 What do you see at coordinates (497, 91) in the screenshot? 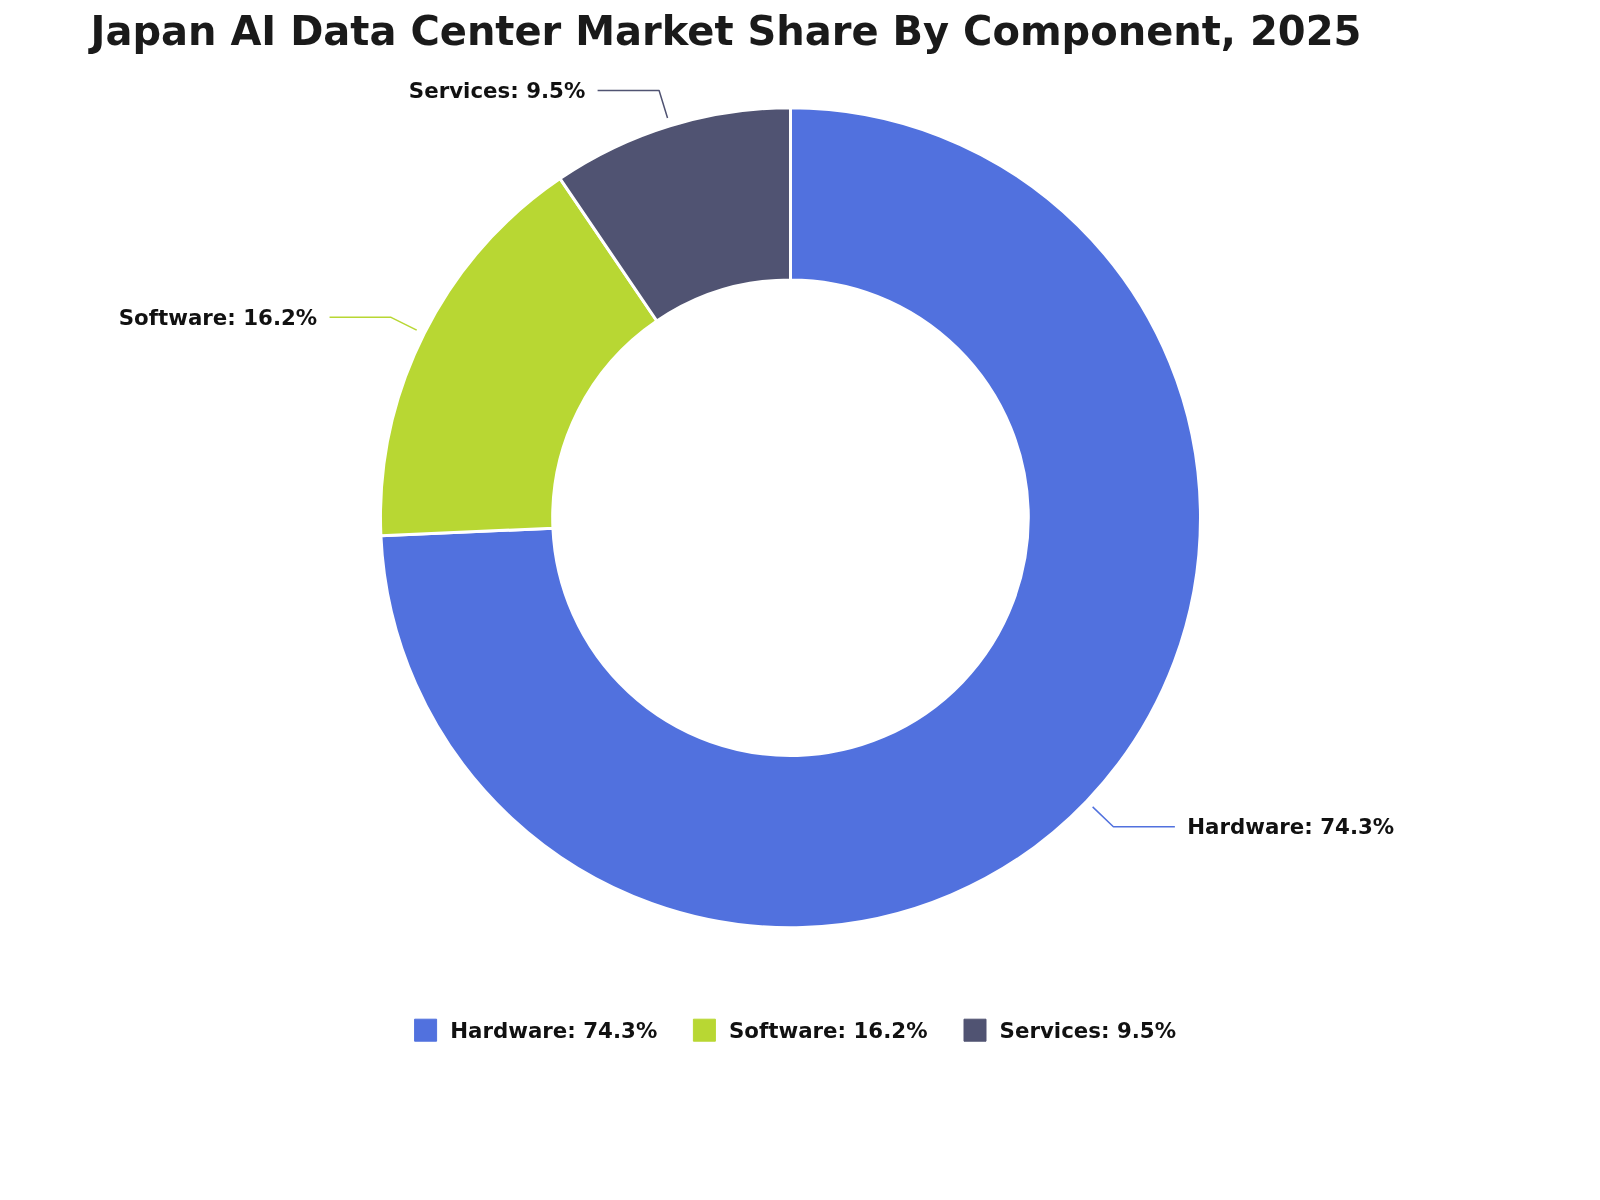
I see `slice-label: Services: 9.5%` at bounding box center [497, 91].